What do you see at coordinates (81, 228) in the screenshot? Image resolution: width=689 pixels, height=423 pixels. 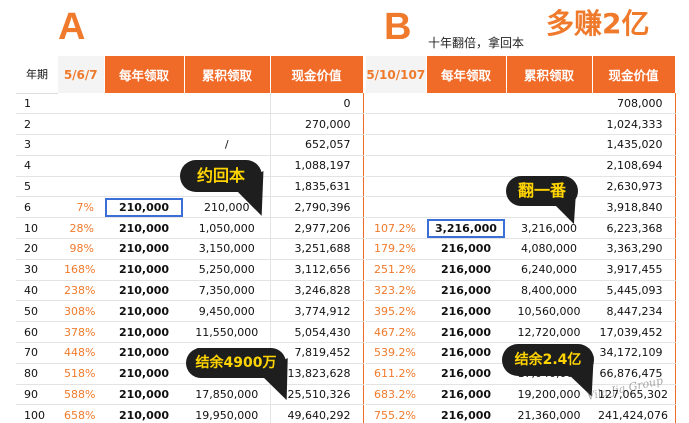 I see `cell-rate: 28%` at bounding box center [81, 228].